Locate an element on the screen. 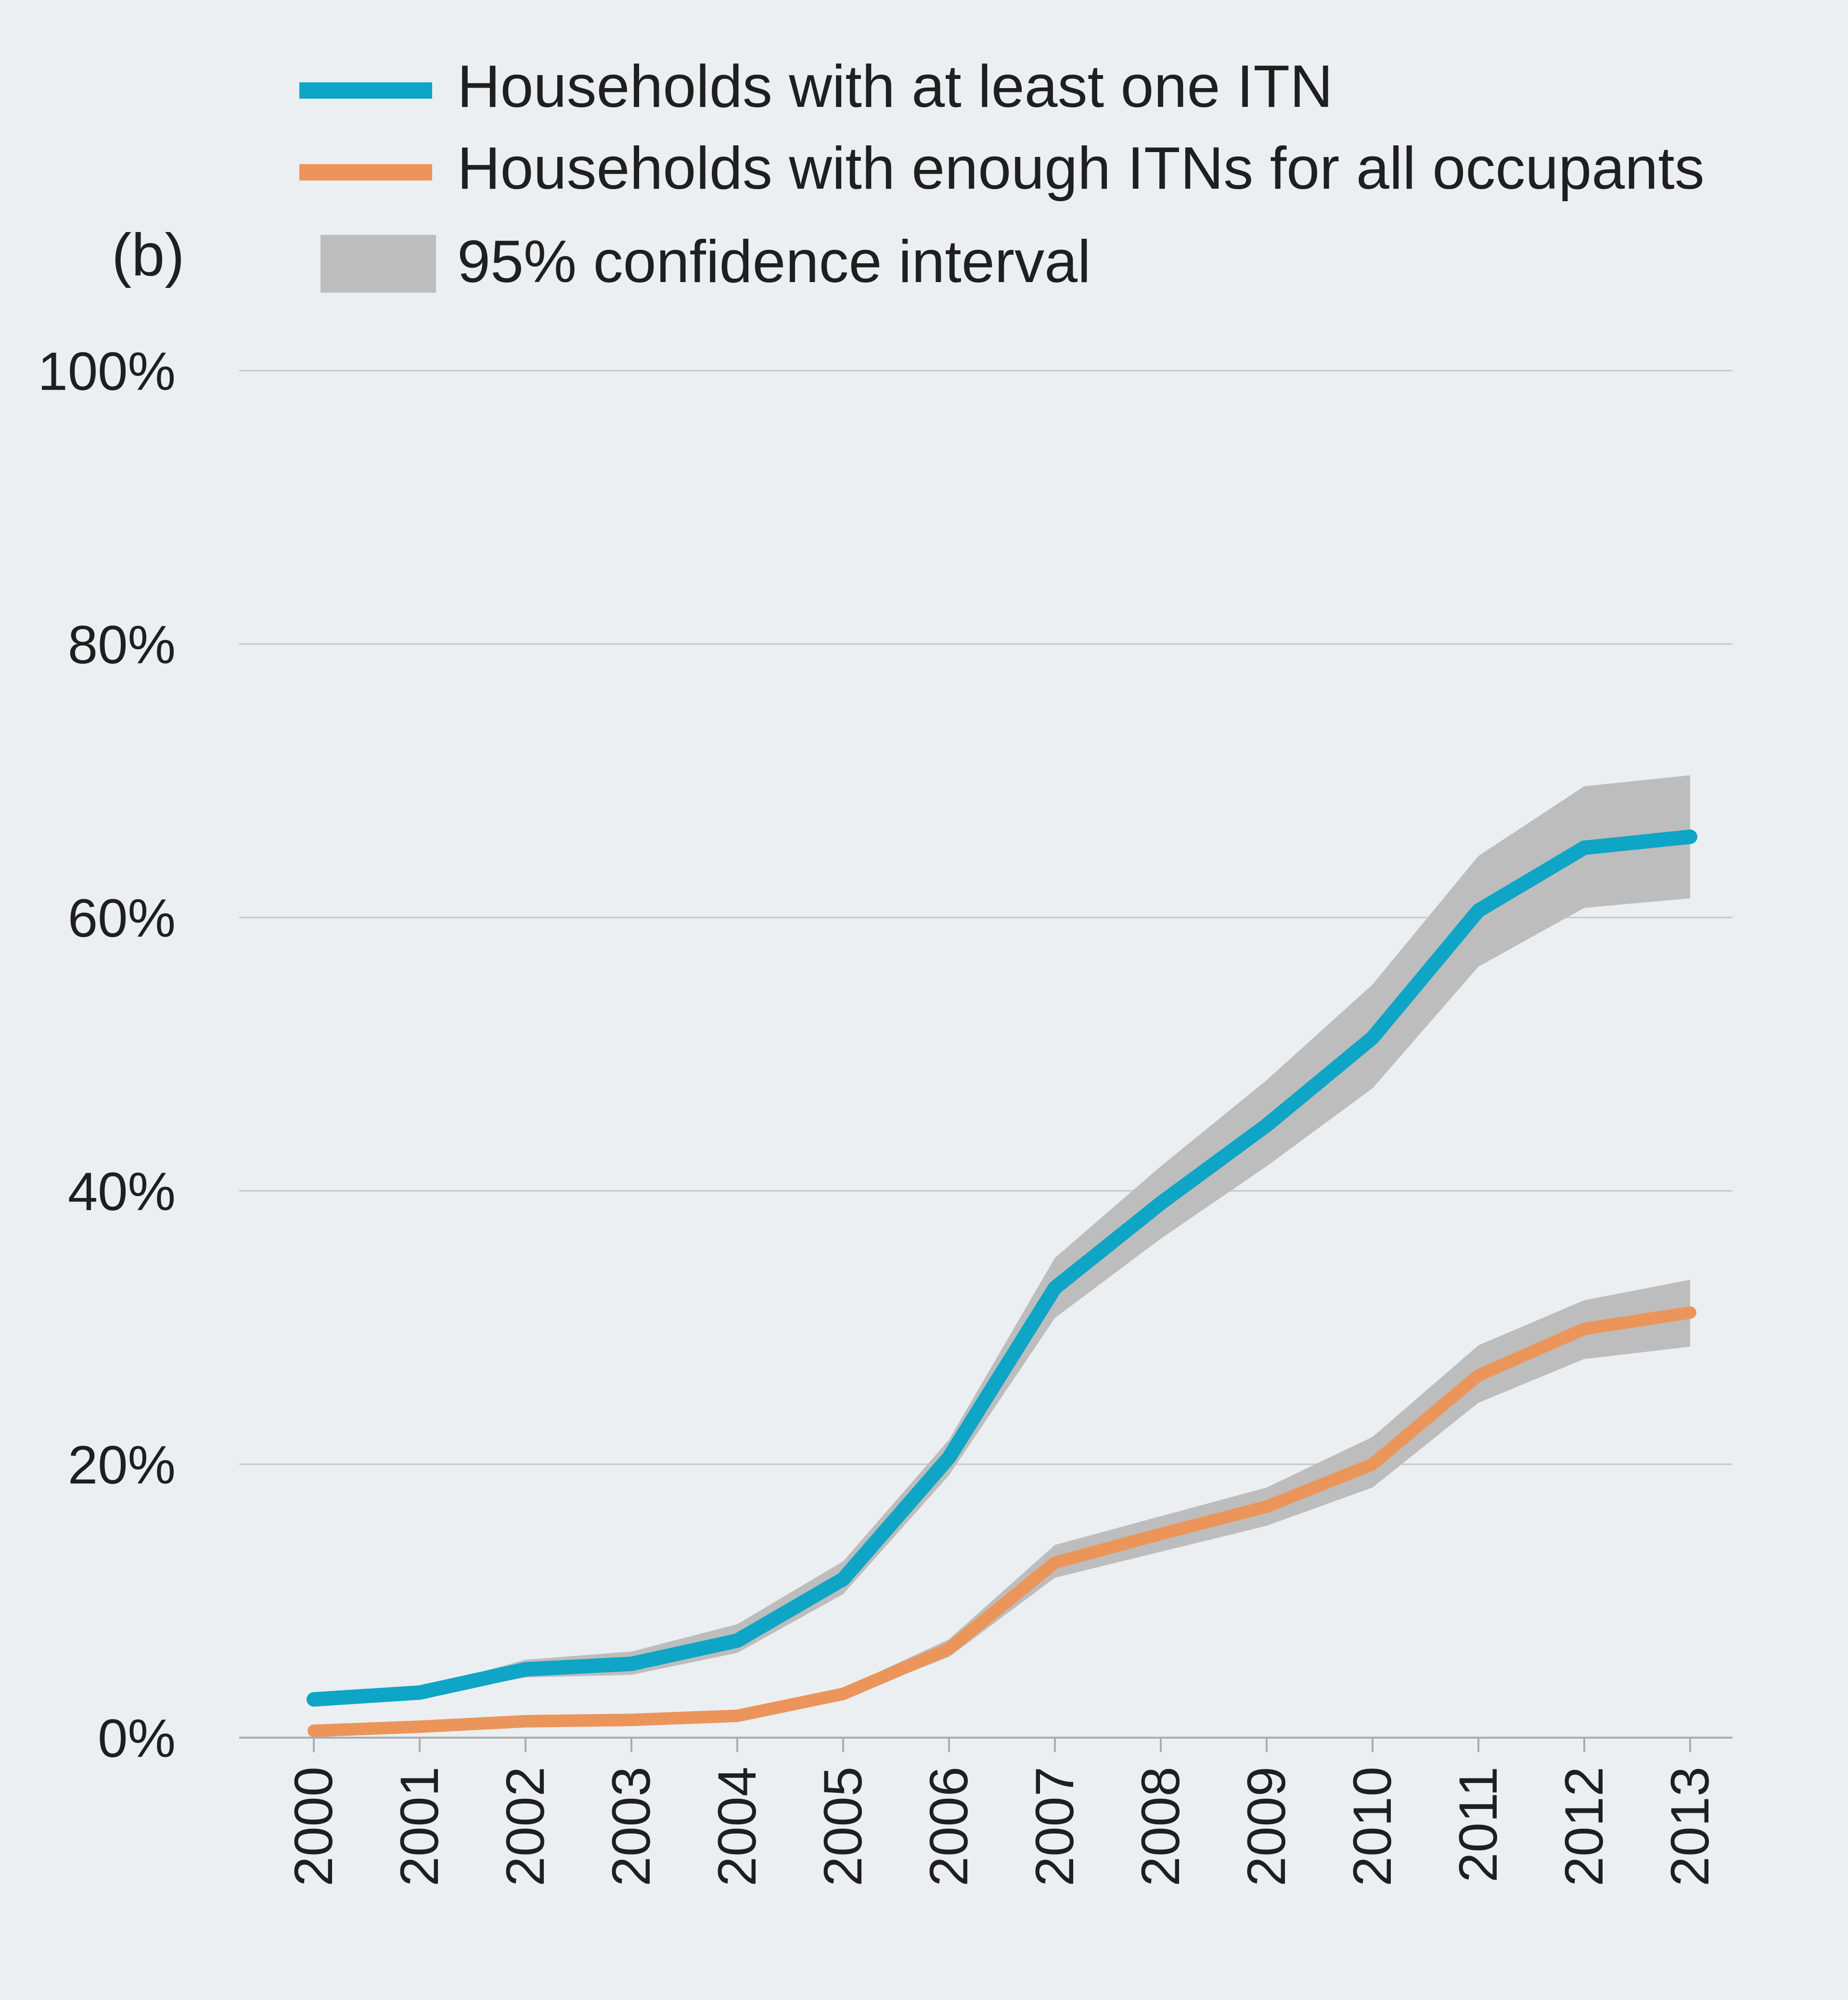 Image resolution: width=1848 pixels, height=2000 pixels. x-tick-label: 2009 is located at coordinates (1266, 1826).